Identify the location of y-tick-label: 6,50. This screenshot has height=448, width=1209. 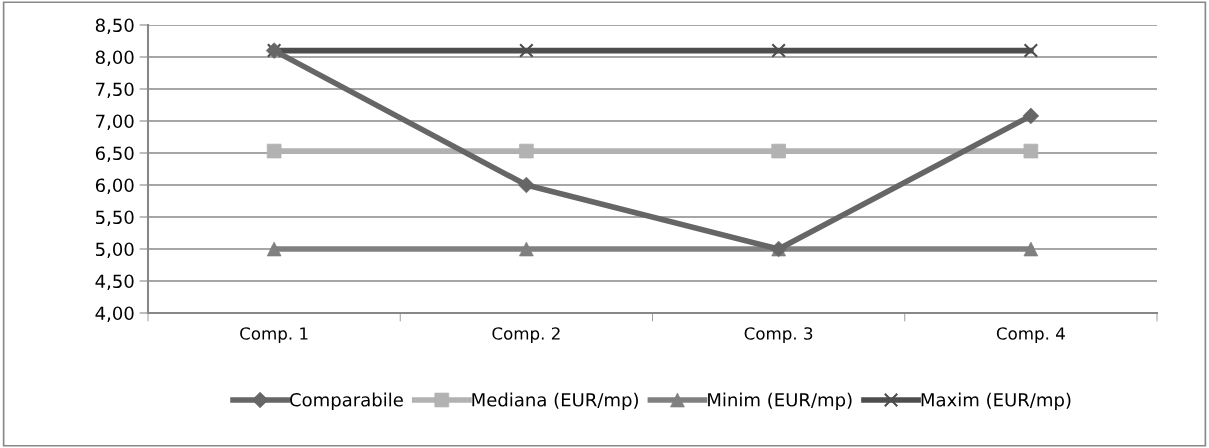
(114, 154).